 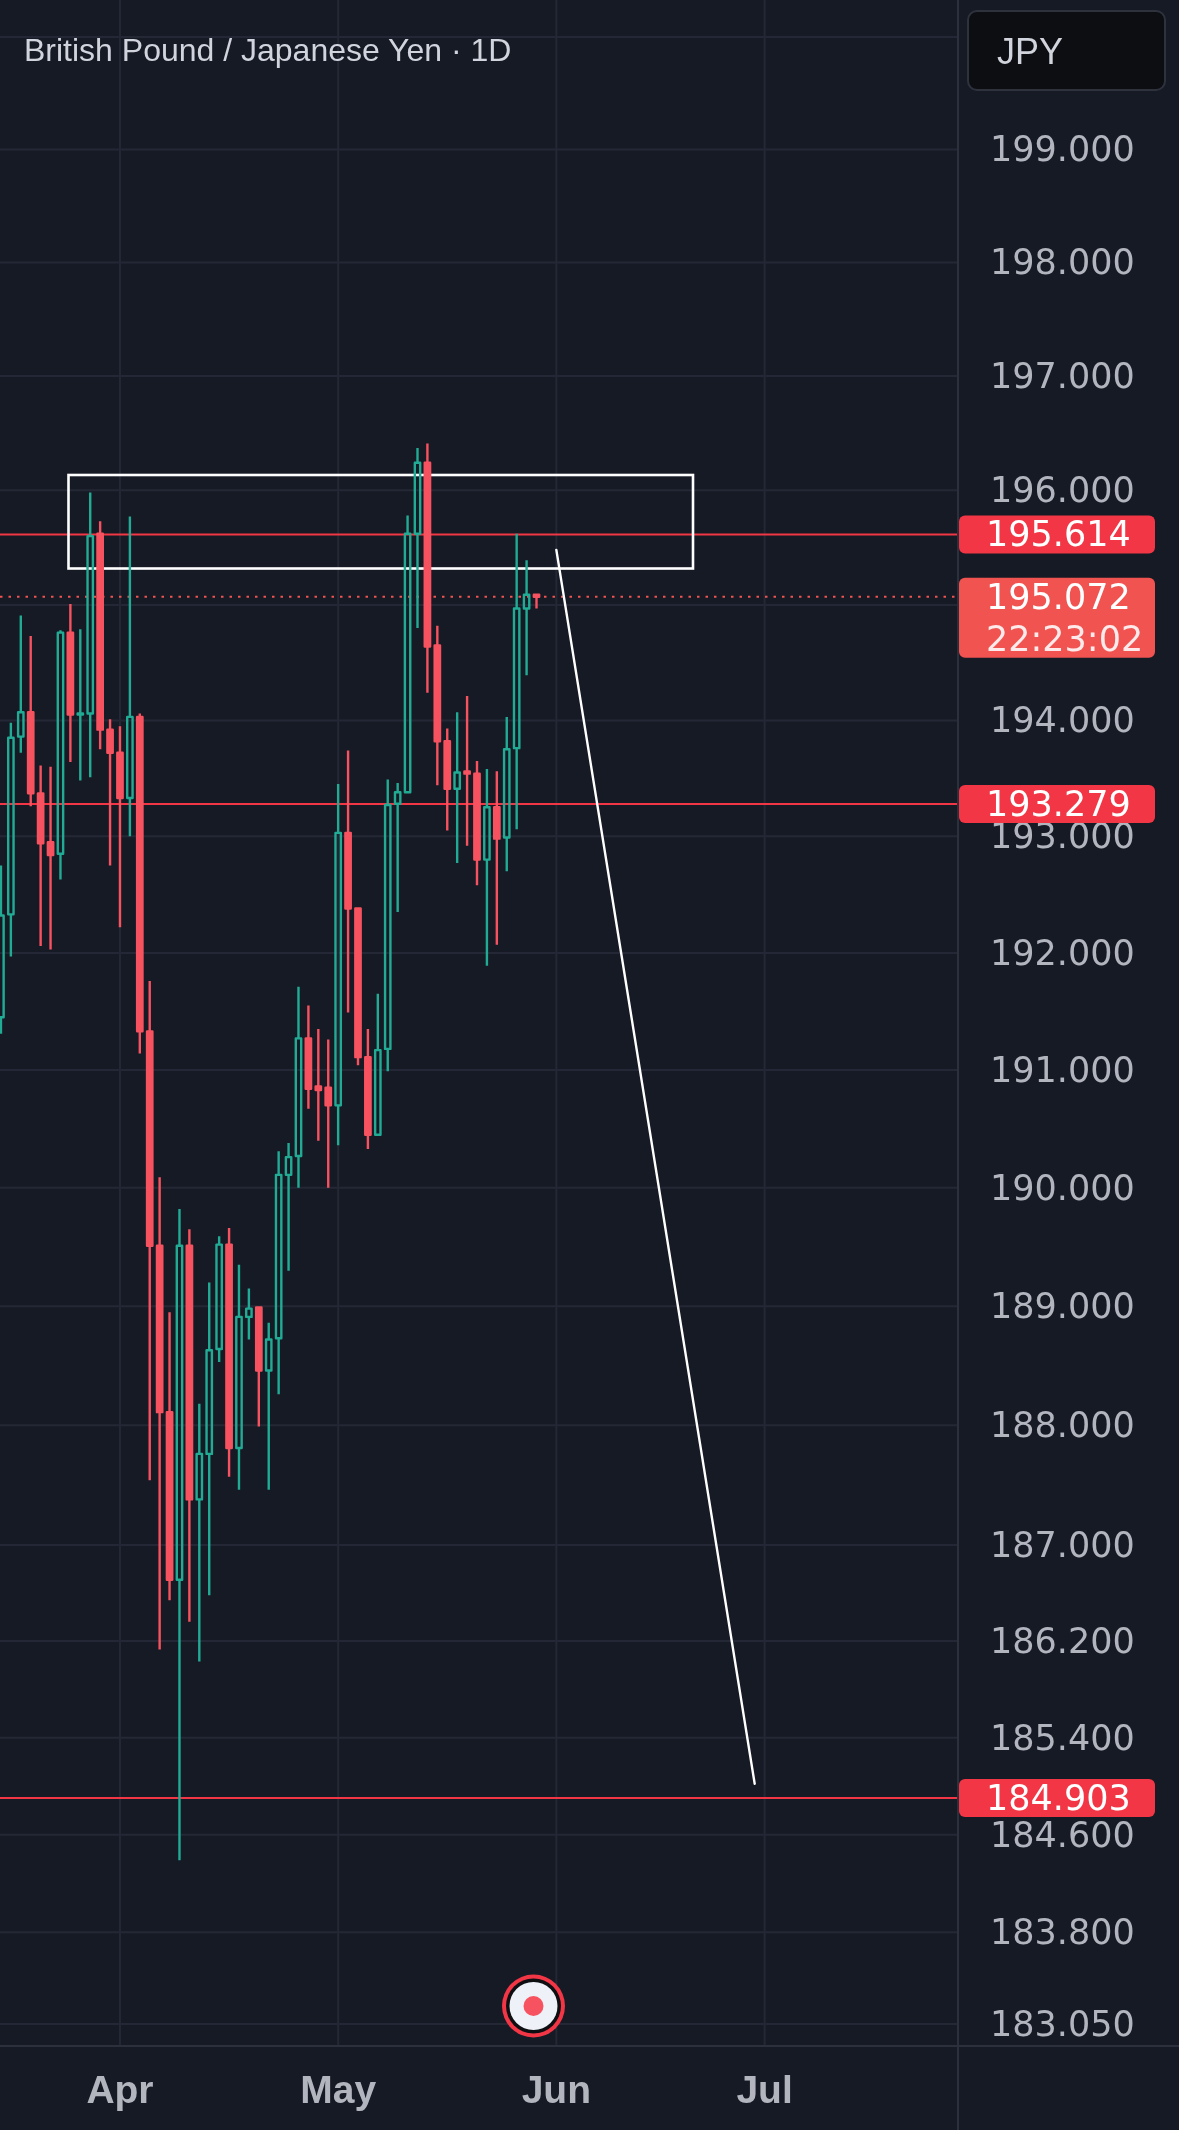 I want to click on y-tick-label: 196.000, so click(x=1062, y=490).